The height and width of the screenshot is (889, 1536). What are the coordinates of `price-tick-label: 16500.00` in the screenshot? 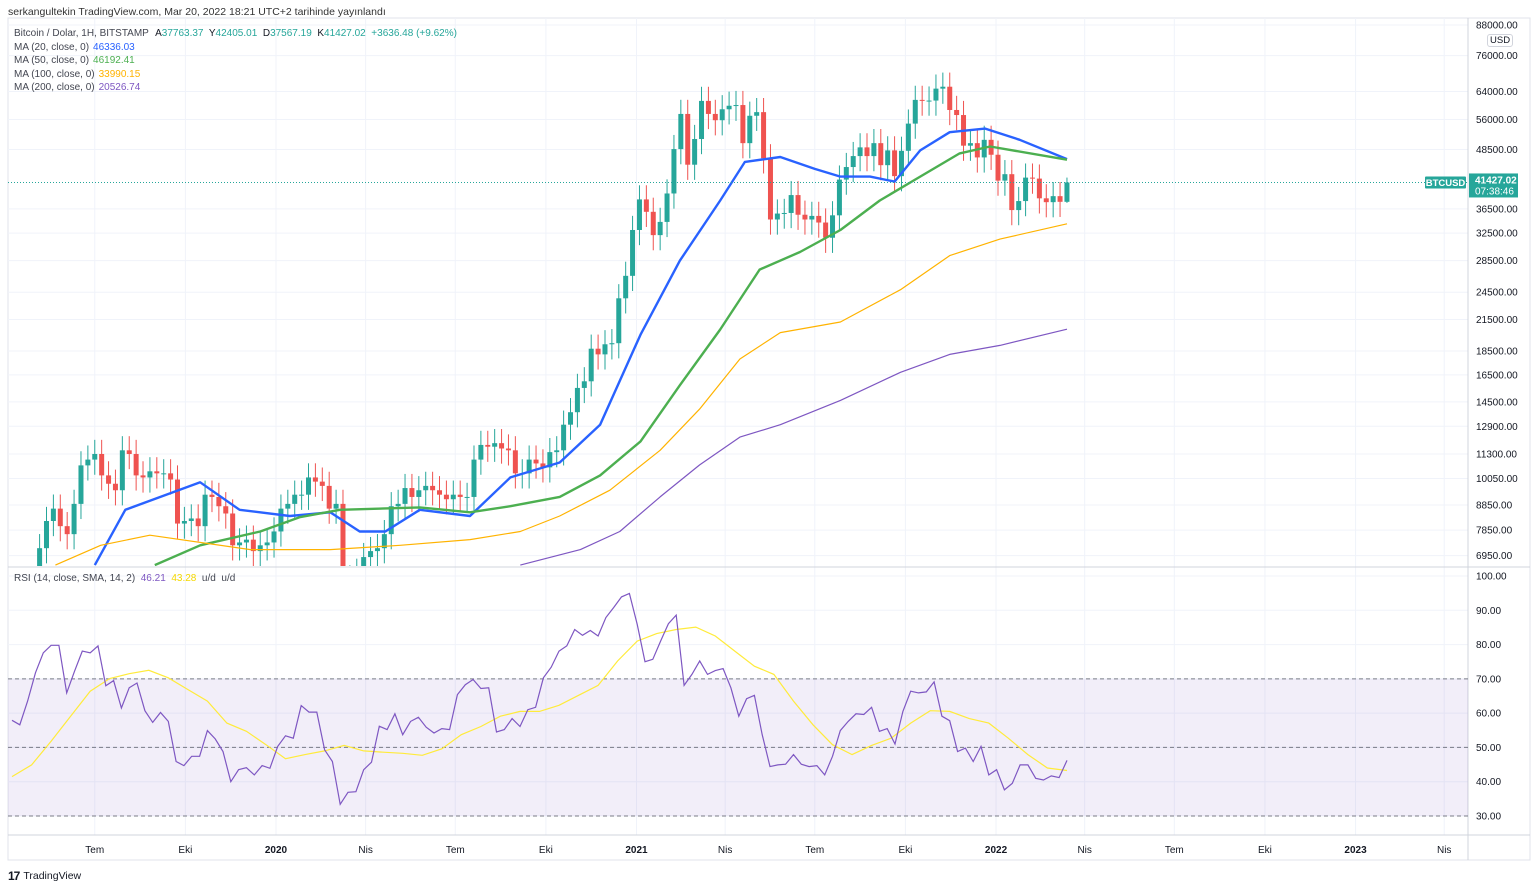 It's located at (1497, 375).